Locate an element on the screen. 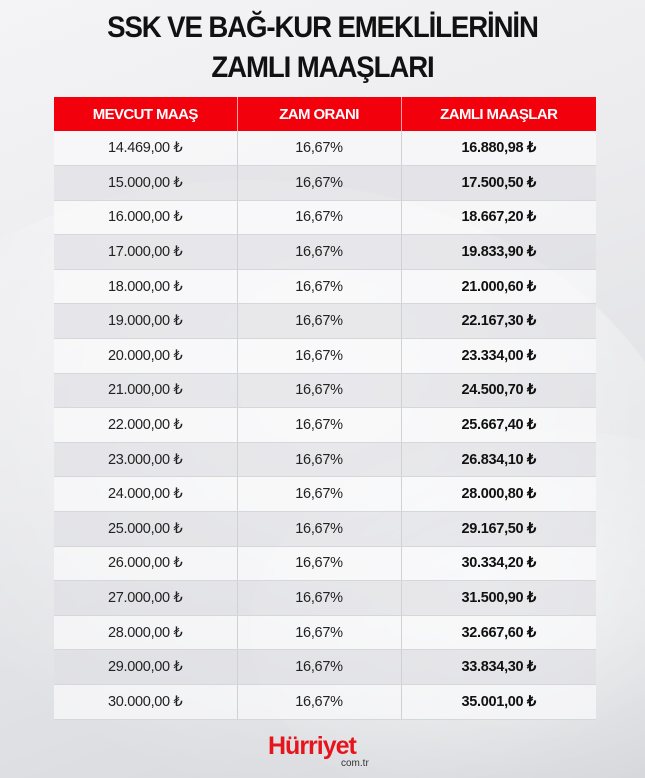 The height and width of the screenshot is (778, 645). cell-raised-salary: 23.334,00 ₺ is located at coordinates (498, 356).